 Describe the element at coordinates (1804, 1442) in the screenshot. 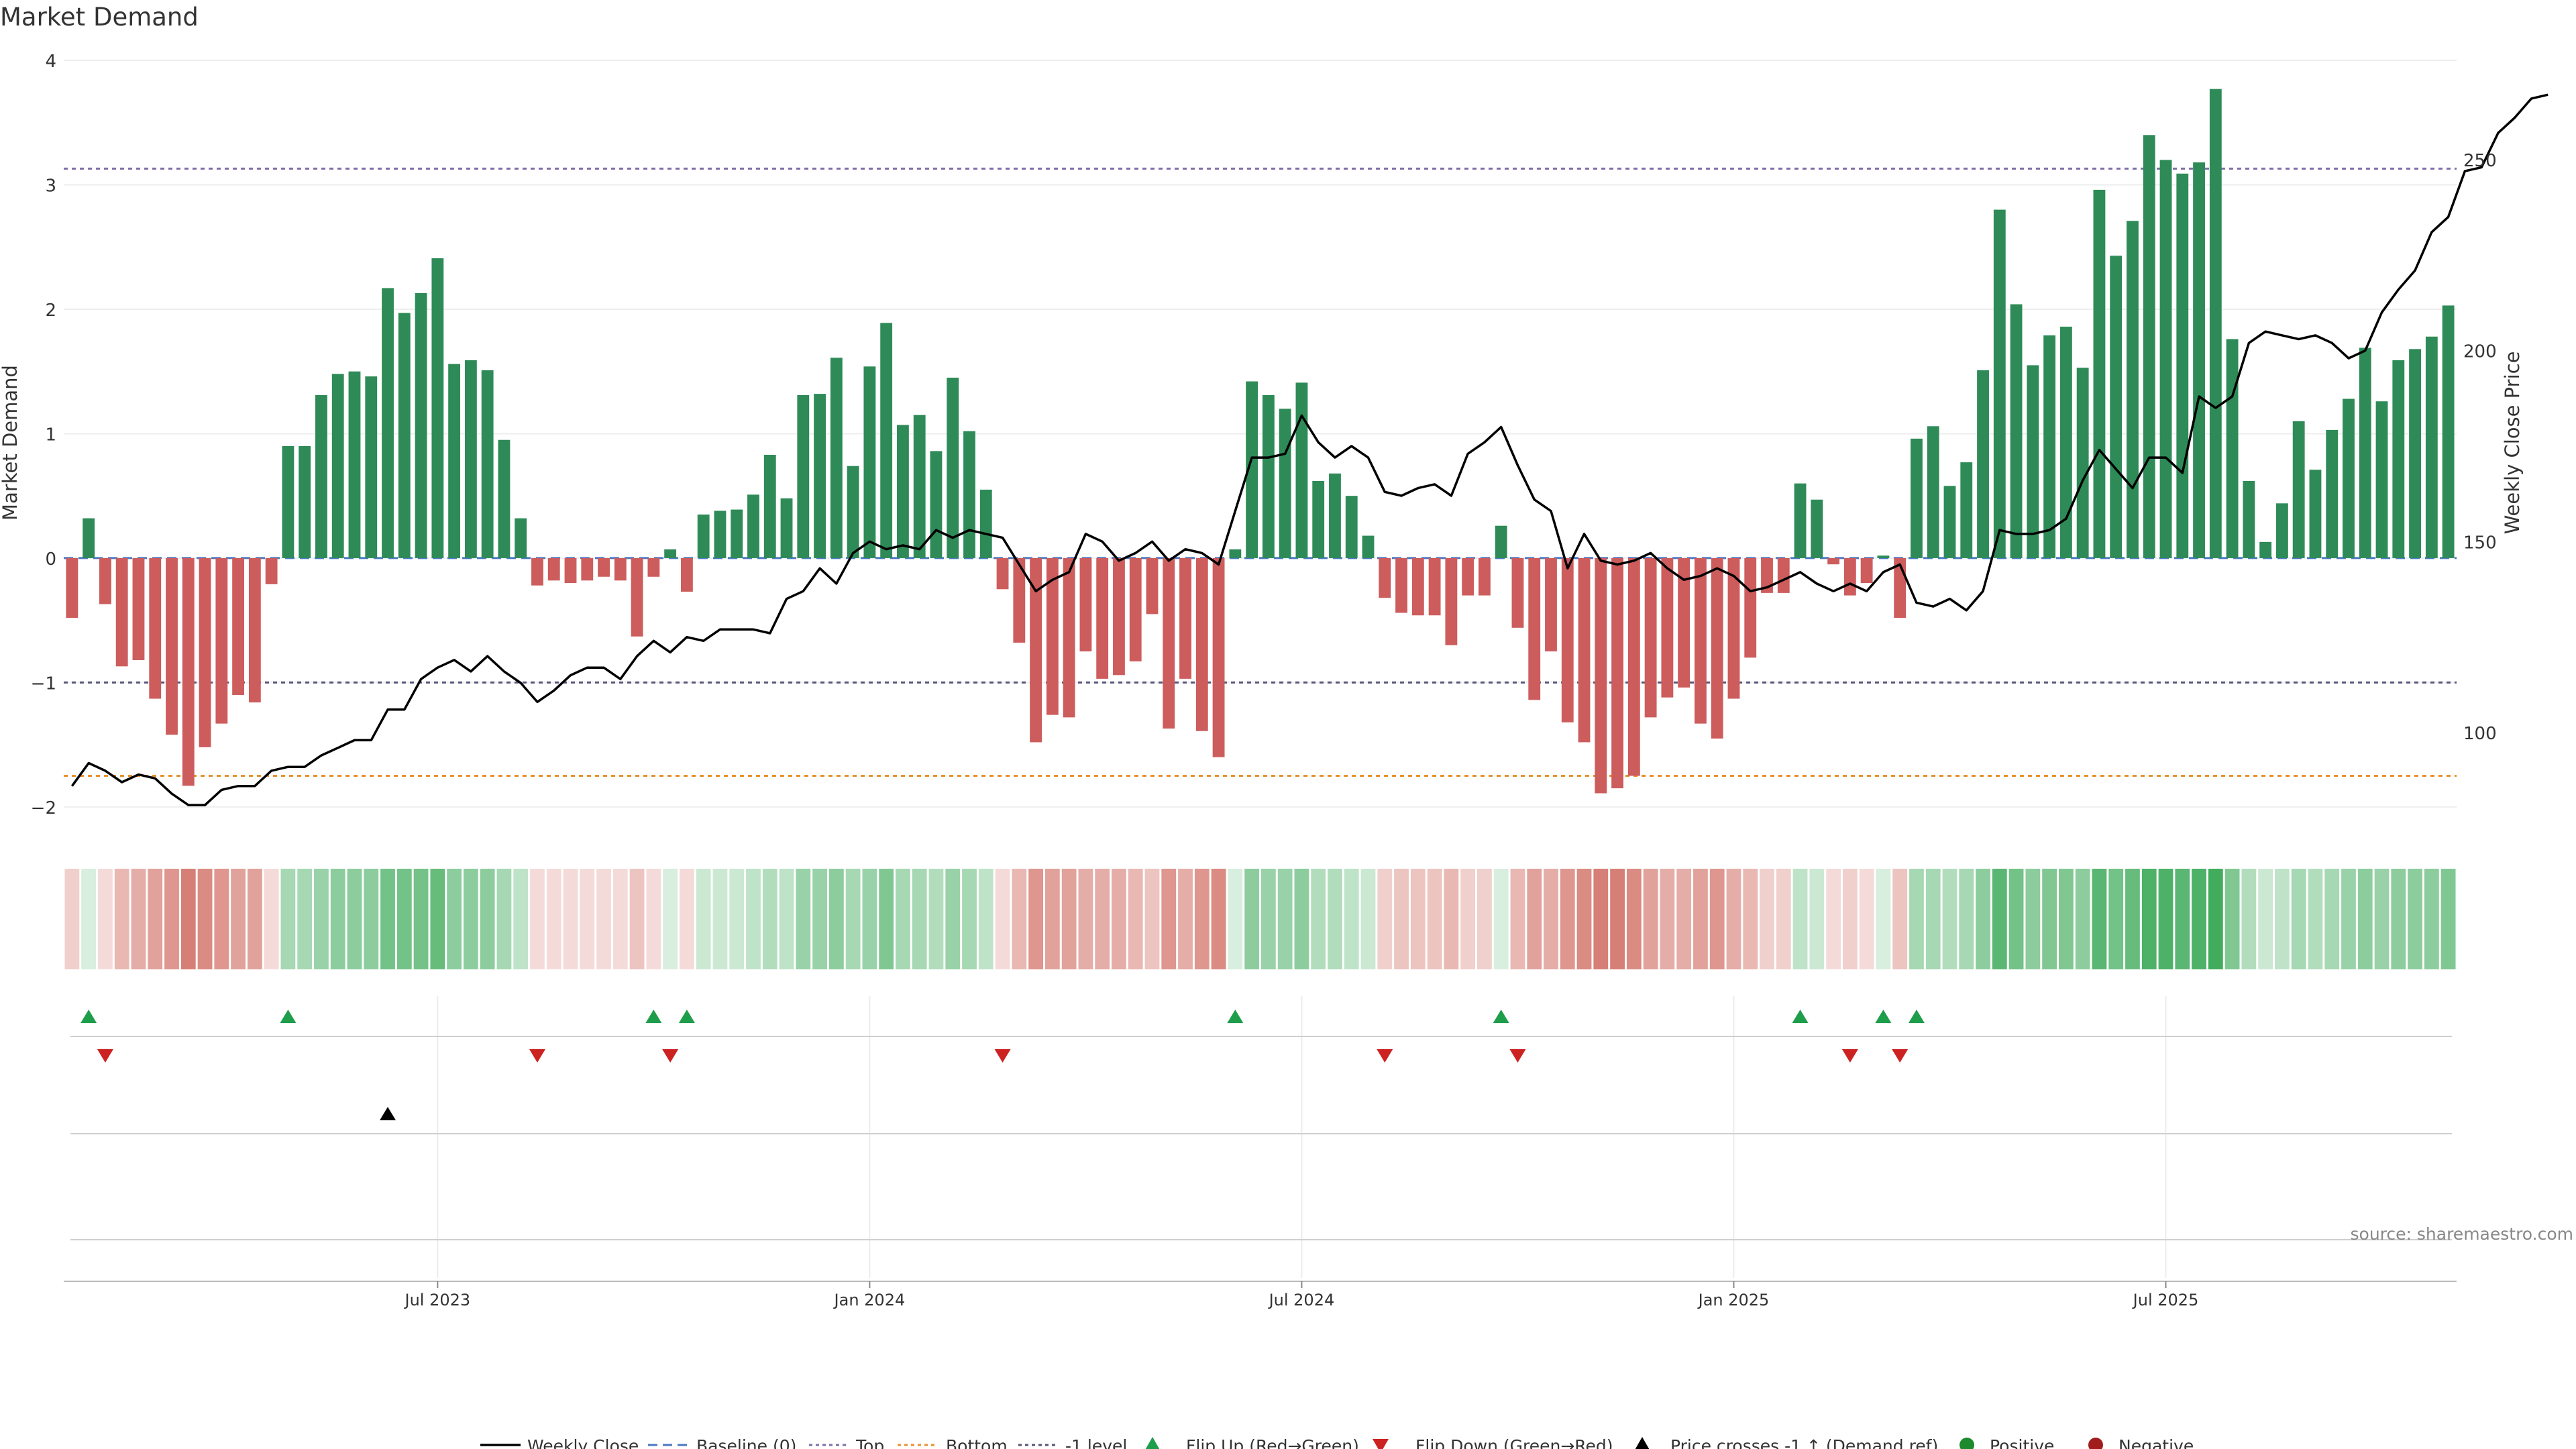

I see `legend-price-cross: Price crosses -1 ↑ (Demand ref)` at that location.